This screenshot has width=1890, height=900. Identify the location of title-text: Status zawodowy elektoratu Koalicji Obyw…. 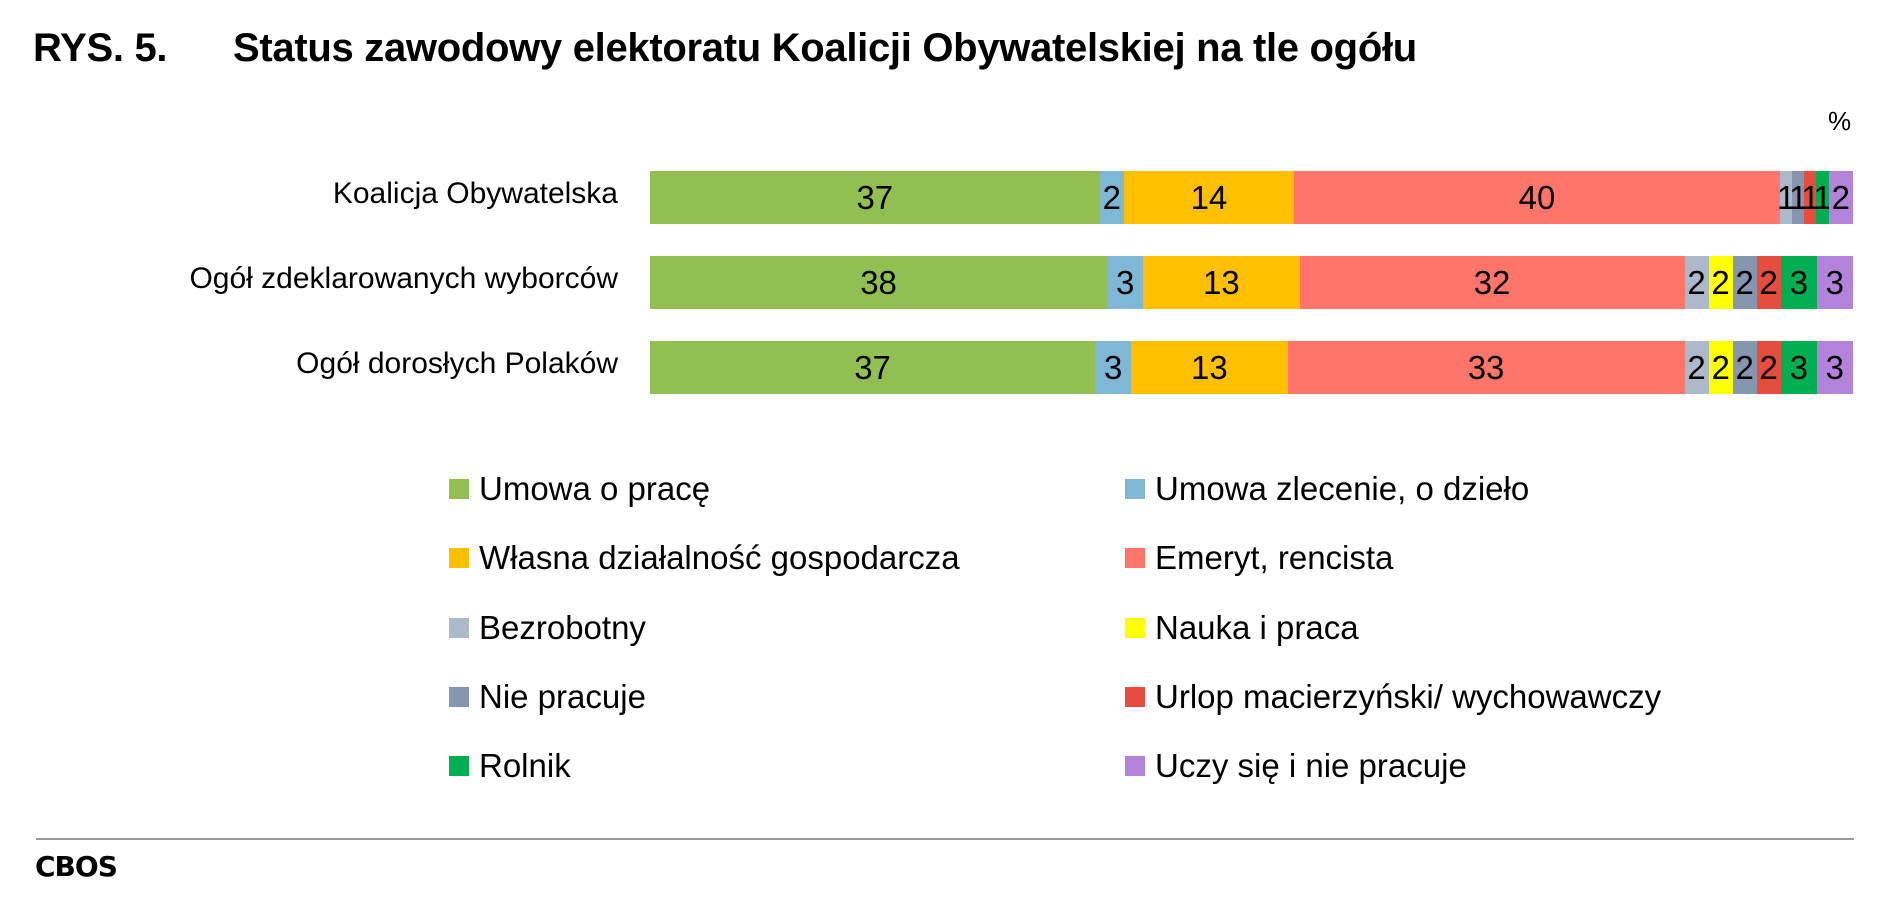
(825, 48).